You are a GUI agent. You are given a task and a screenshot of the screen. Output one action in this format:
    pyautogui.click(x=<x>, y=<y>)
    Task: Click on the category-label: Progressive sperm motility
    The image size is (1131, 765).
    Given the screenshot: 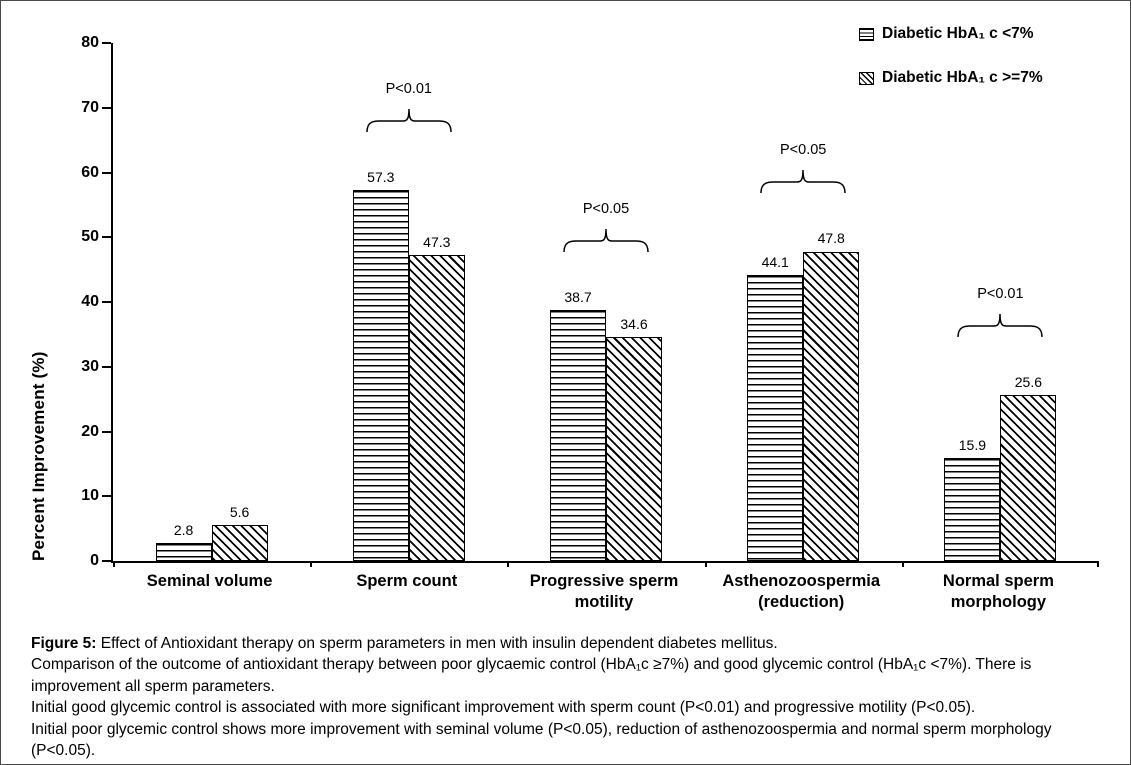 What is the action you would take?
    pyautogui.click(x=604, y=591)
    